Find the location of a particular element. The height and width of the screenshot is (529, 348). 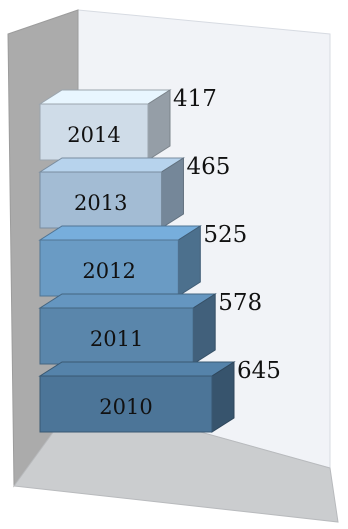

data-label: 465 is located at coordinates (208, 167).